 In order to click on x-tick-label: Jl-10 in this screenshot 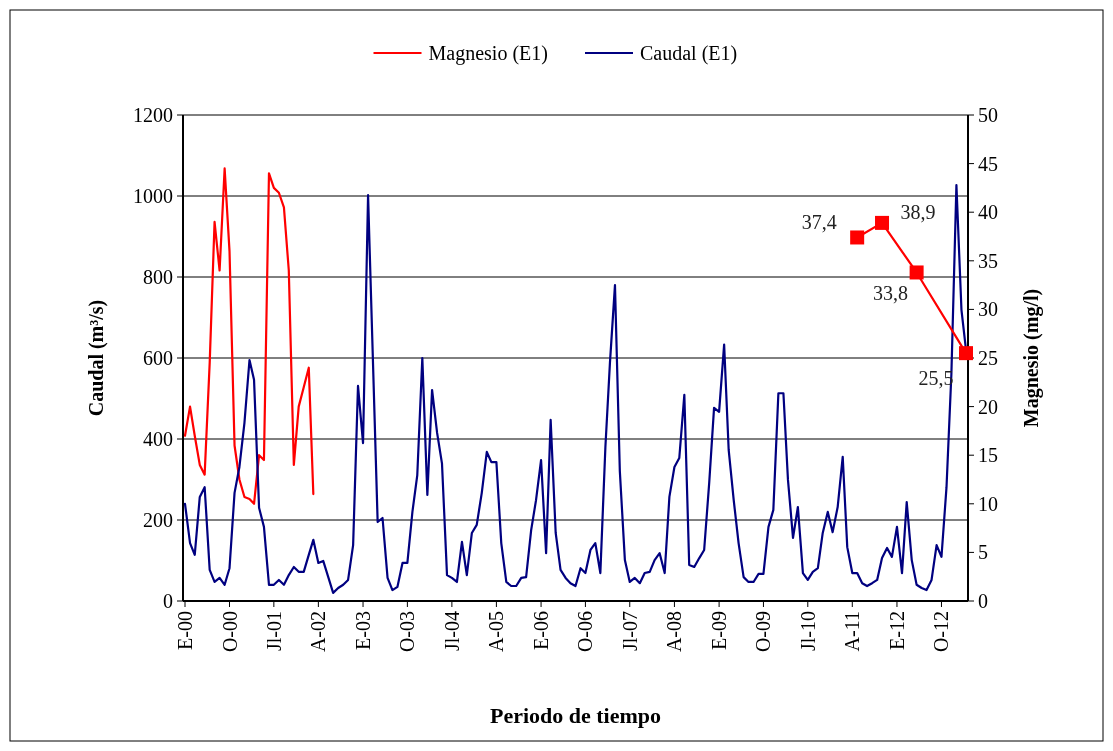, I will do `click(807, 631)`.